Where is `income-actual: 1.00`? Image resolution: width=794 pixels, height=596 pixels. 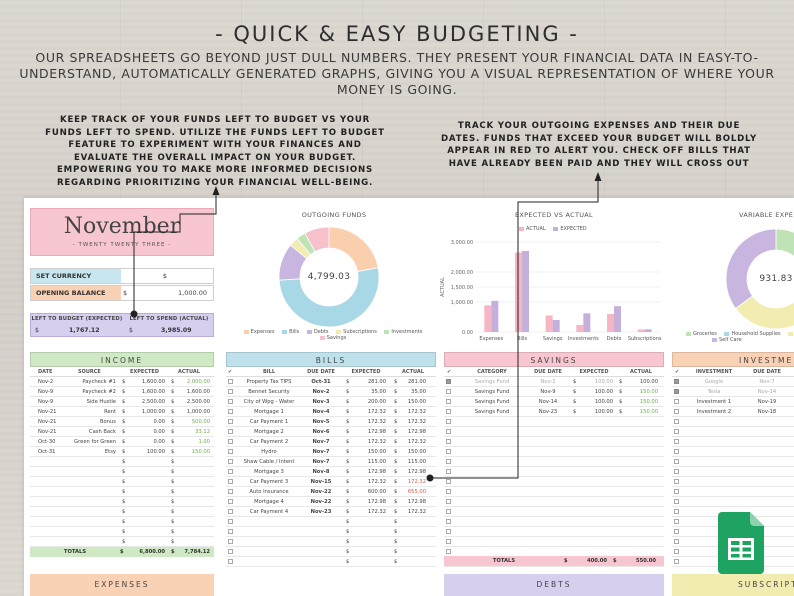 income-actual: 1.00 is located at coordinates (204, 442).